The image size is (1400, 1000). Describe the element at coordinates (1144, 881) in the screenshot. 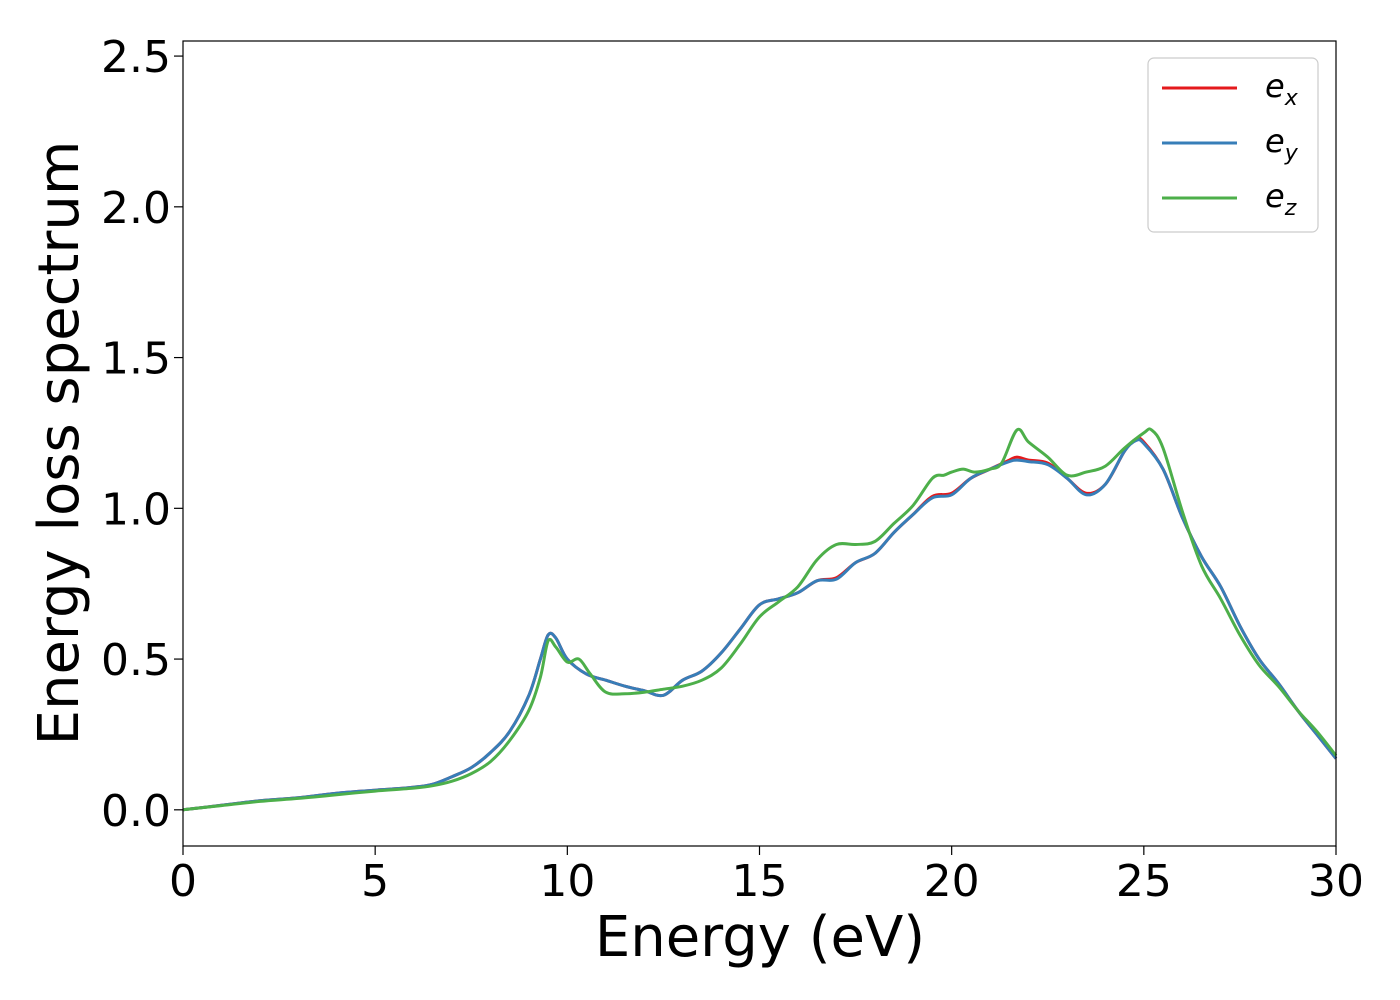

I see `x-tick-label: 25` at that location.